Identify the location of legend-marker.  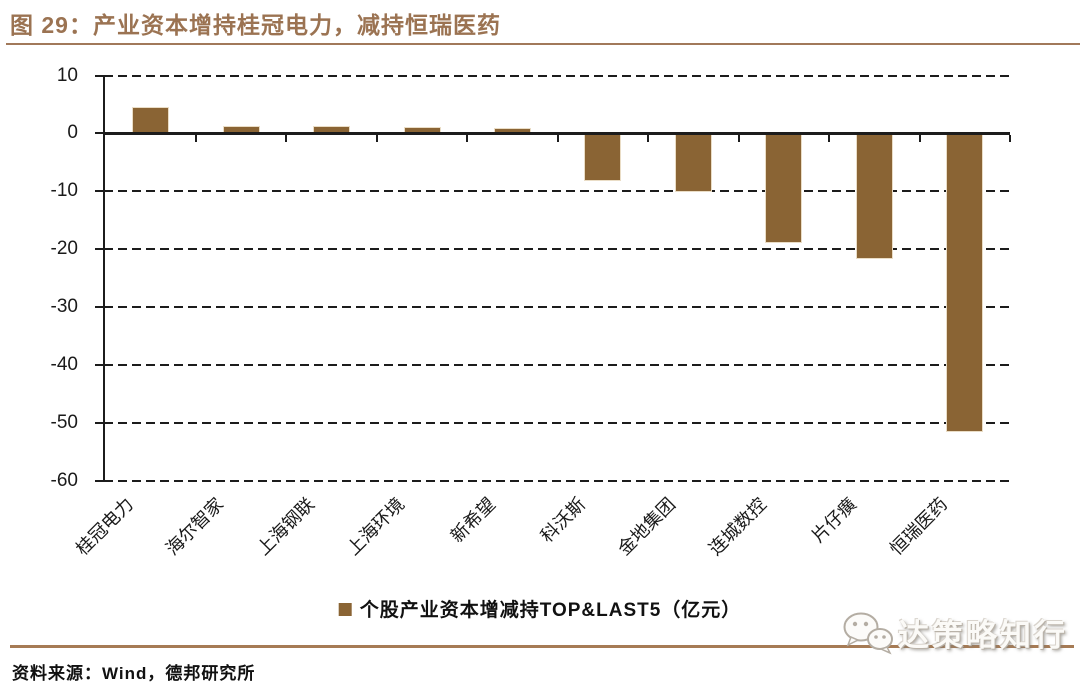
(345, 609).